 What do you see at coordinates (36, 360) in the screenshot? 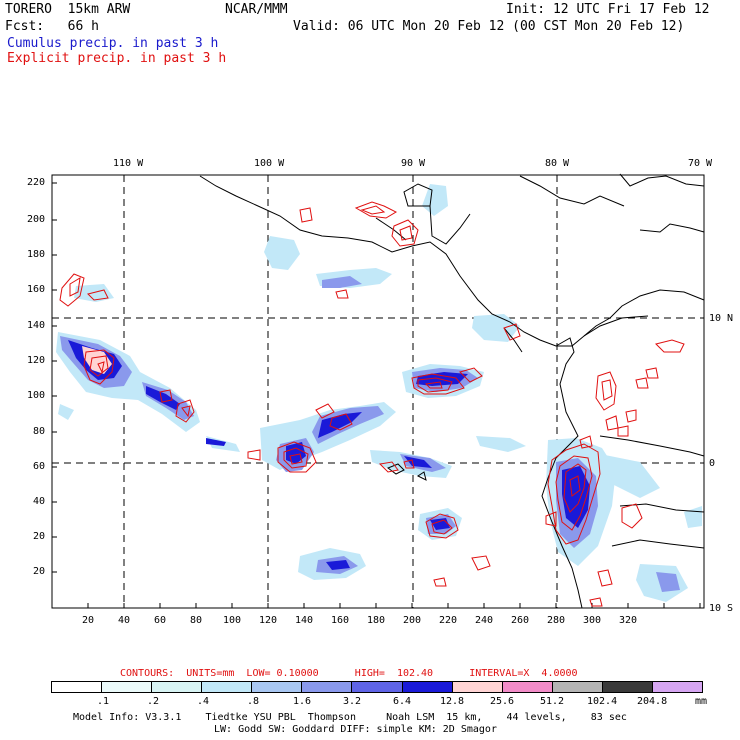
I see `y-tick-label: 120` at bounding box center [36, 360].